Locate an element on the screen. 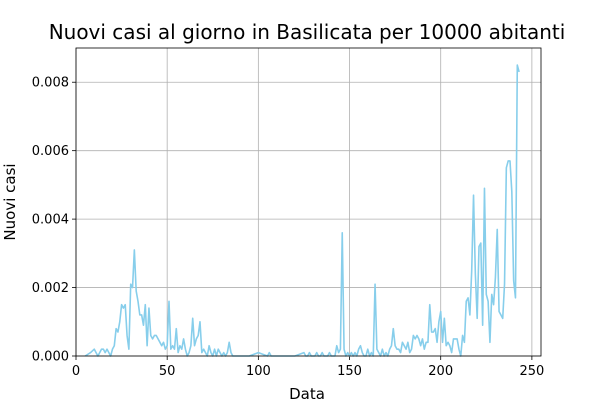 Image resolution: width=600 pixels, height=400 pixels. x-axis-label: Data is located at coordinates (307, 392).